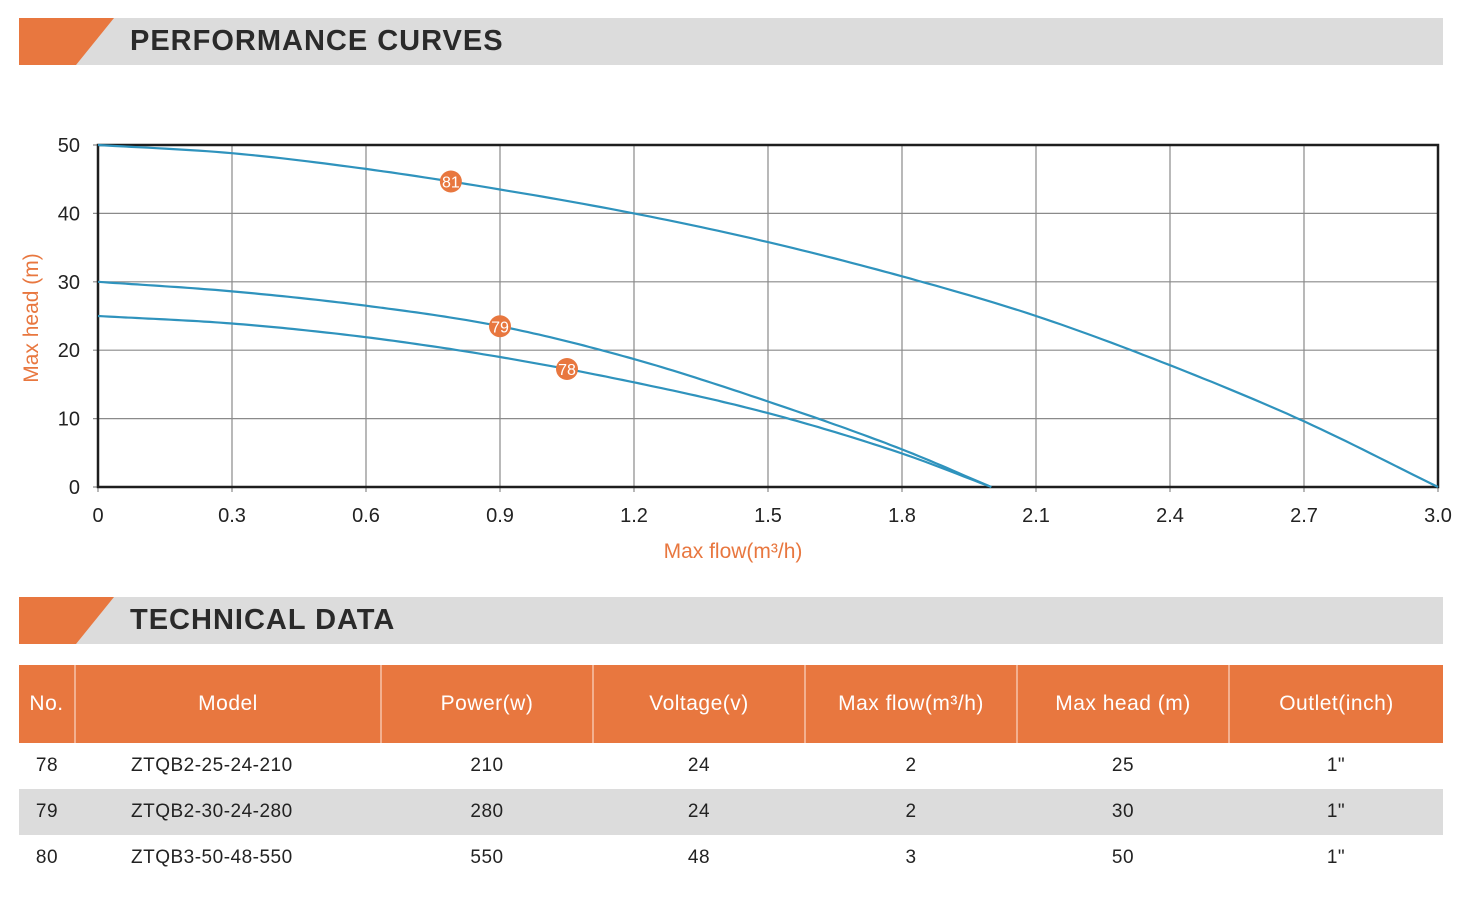 This screenshot has height=902, width=1463. Describe the element at coordinates (228, 812) in the screenshot. I see `cell-model: ZTQB2-30-24-280` at that location.